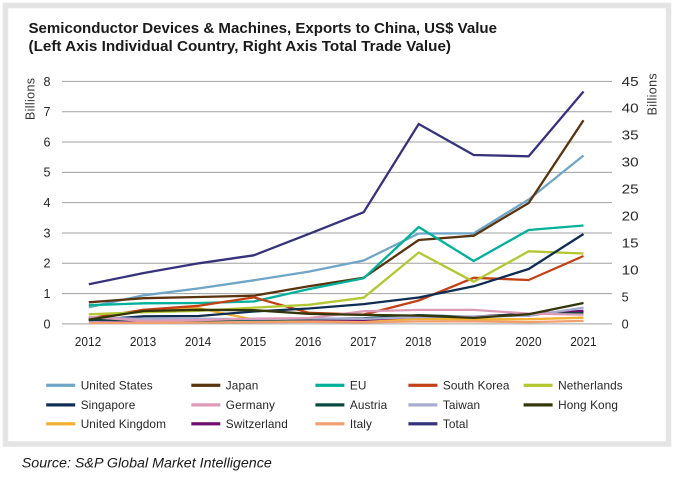 This screenshot has height=484, width=675. What do you see at coordinates (363, 342) in the screenshot?
I see `svg-text: 2017` at bounding box center [363, 342].